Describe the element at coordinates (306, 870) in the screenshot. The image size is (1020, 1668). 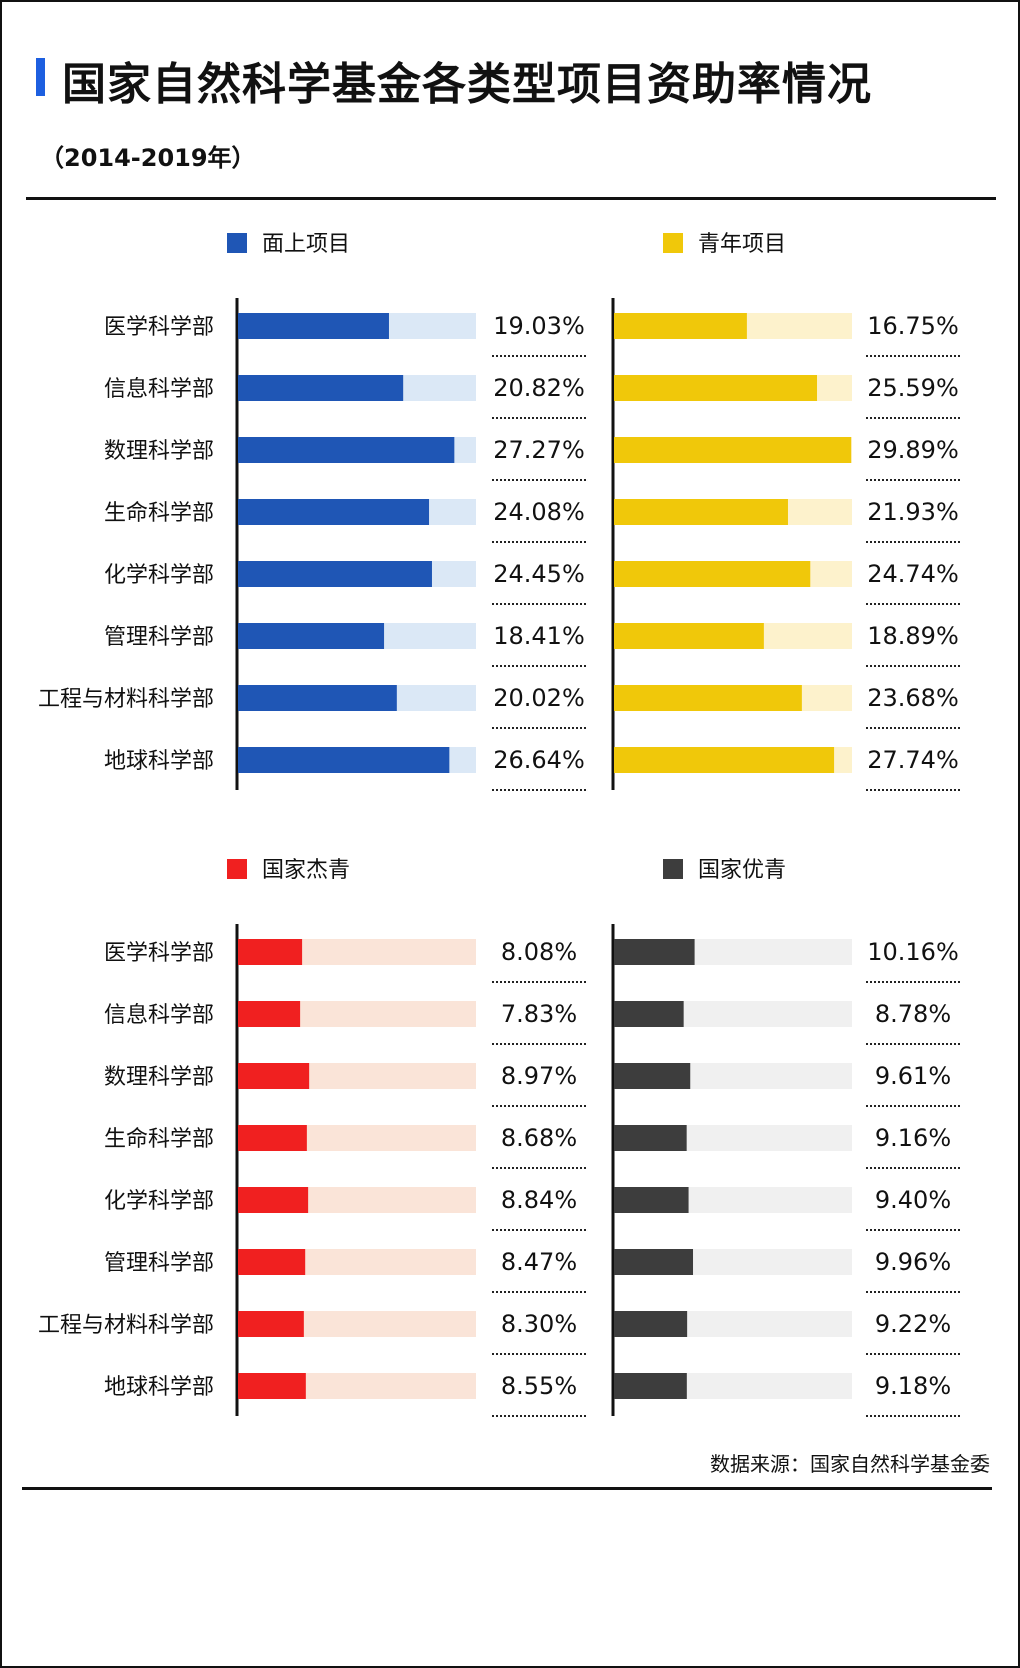
I see `chart-3-legend-label: 国家杰青` at that location.